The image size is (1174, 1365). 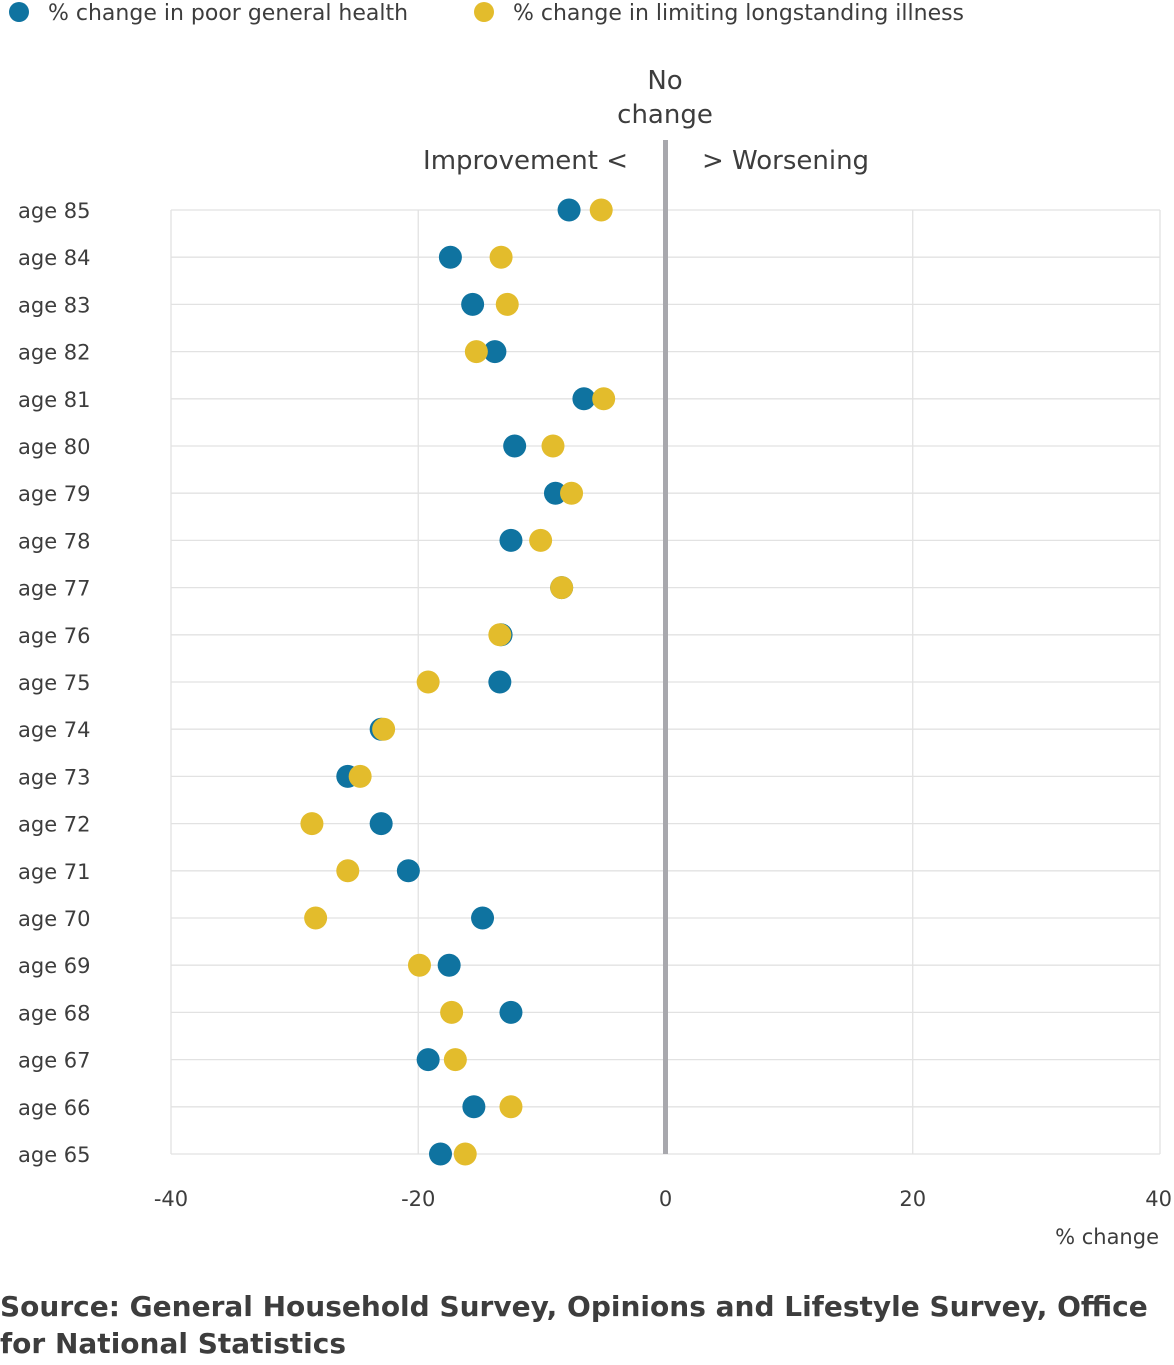 What do you see at coordinates (1158, 1199) in the screenshot?
I see `x-tick-label-40: 40` at bounding box center [1158, 1199].